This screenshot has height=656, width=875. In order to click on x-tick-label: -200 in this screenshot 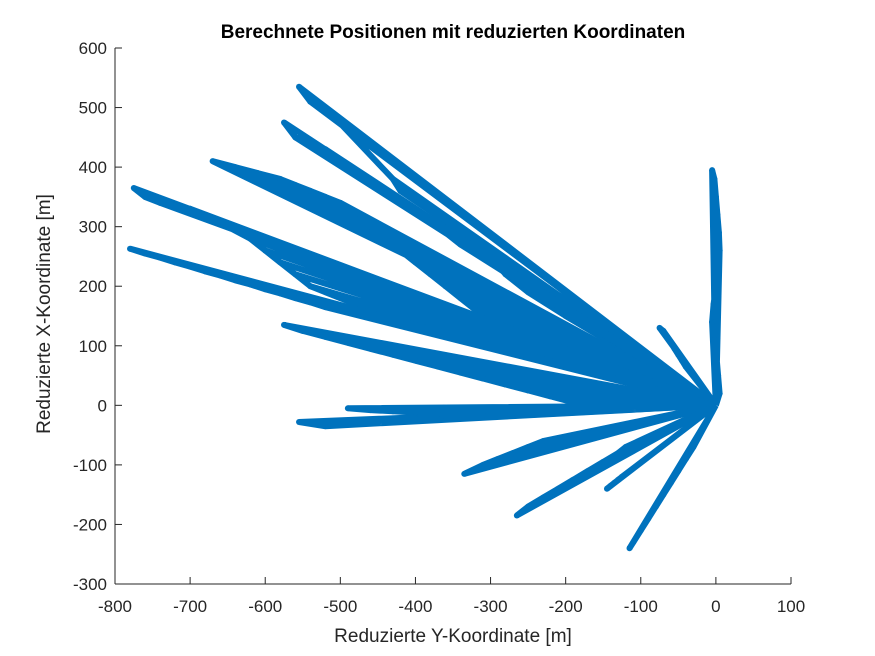, I will do `click(566, 606)`.